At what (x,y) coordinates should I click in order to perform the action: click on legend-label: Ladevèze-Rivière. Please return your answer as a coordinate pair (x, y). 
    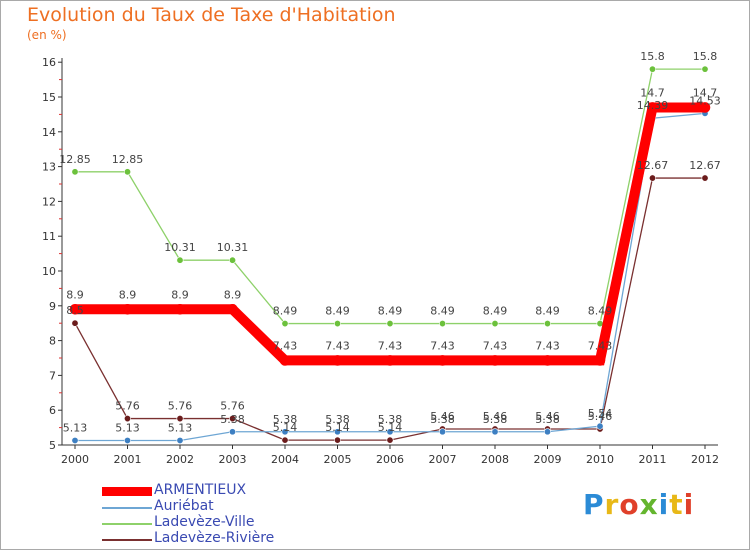
    Looking at the image, I should click on (214, 538).